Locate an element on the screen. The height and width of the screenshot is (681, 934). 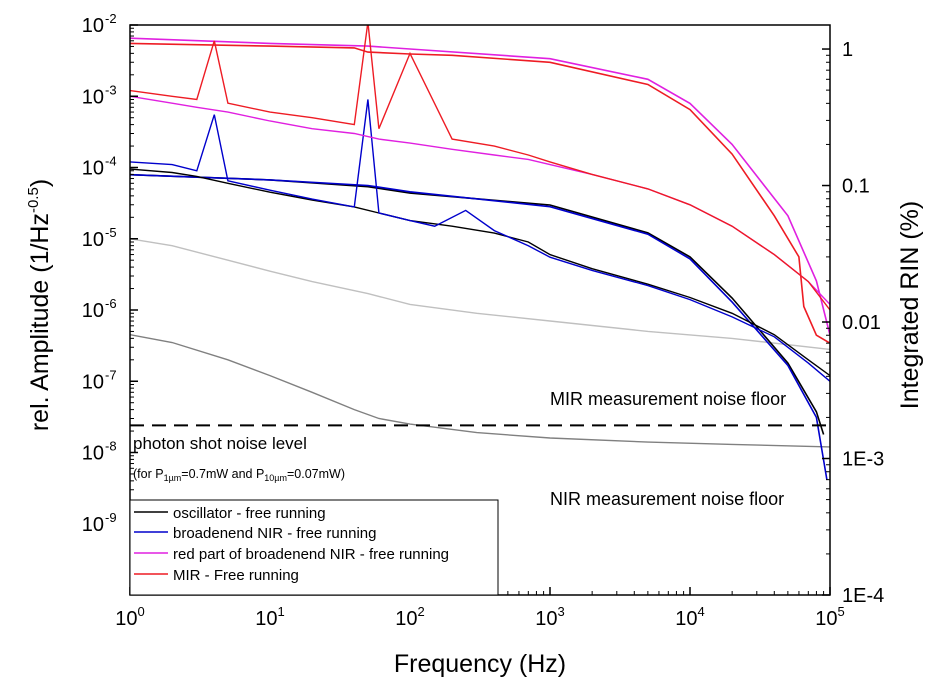
y-axis-title: rel. Amplitude (1/Hz-0.5) is located at coordinates (39, 305).